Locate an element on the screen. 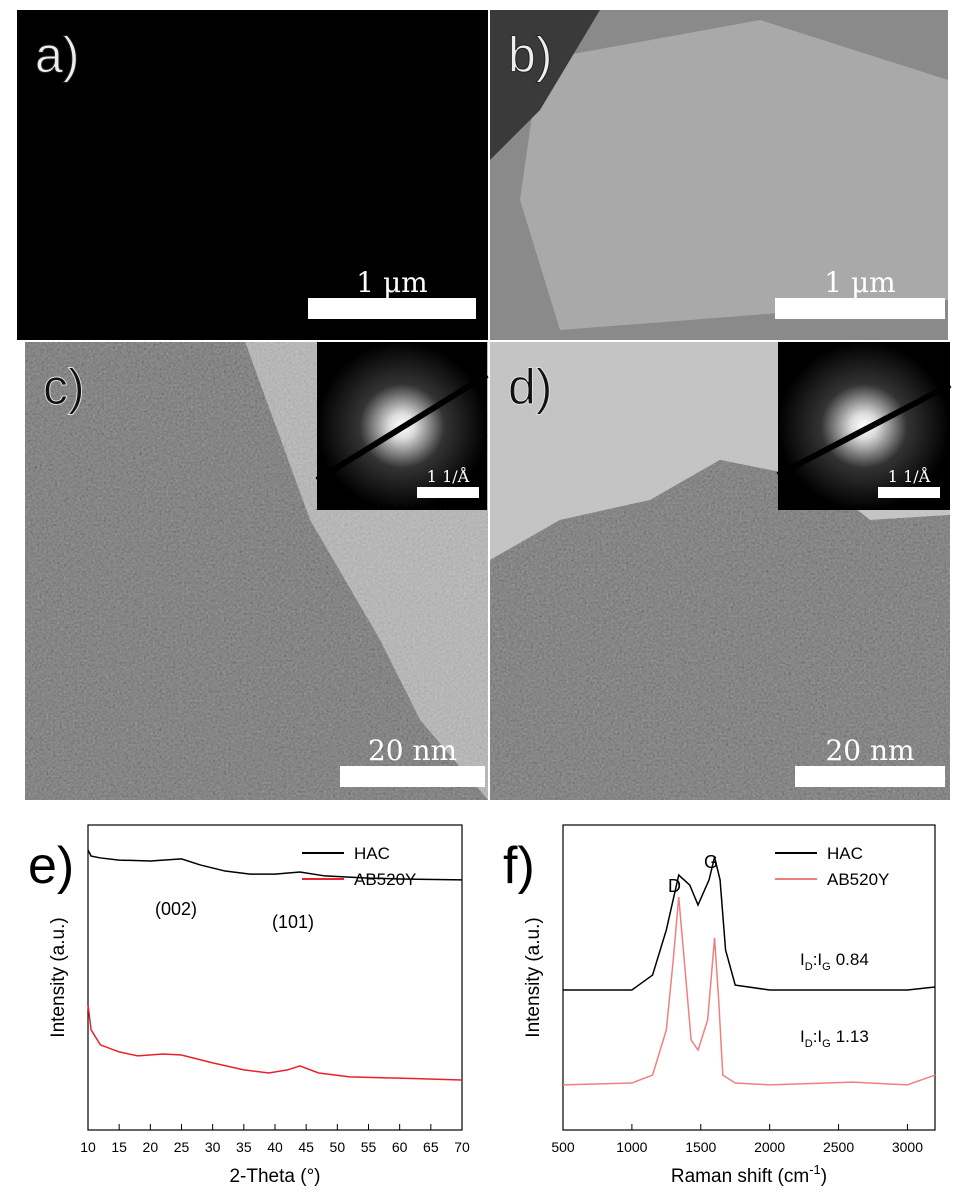 The image size is (960, 1200). x-tick-label: 15 is located at coordinates (119, 1147).